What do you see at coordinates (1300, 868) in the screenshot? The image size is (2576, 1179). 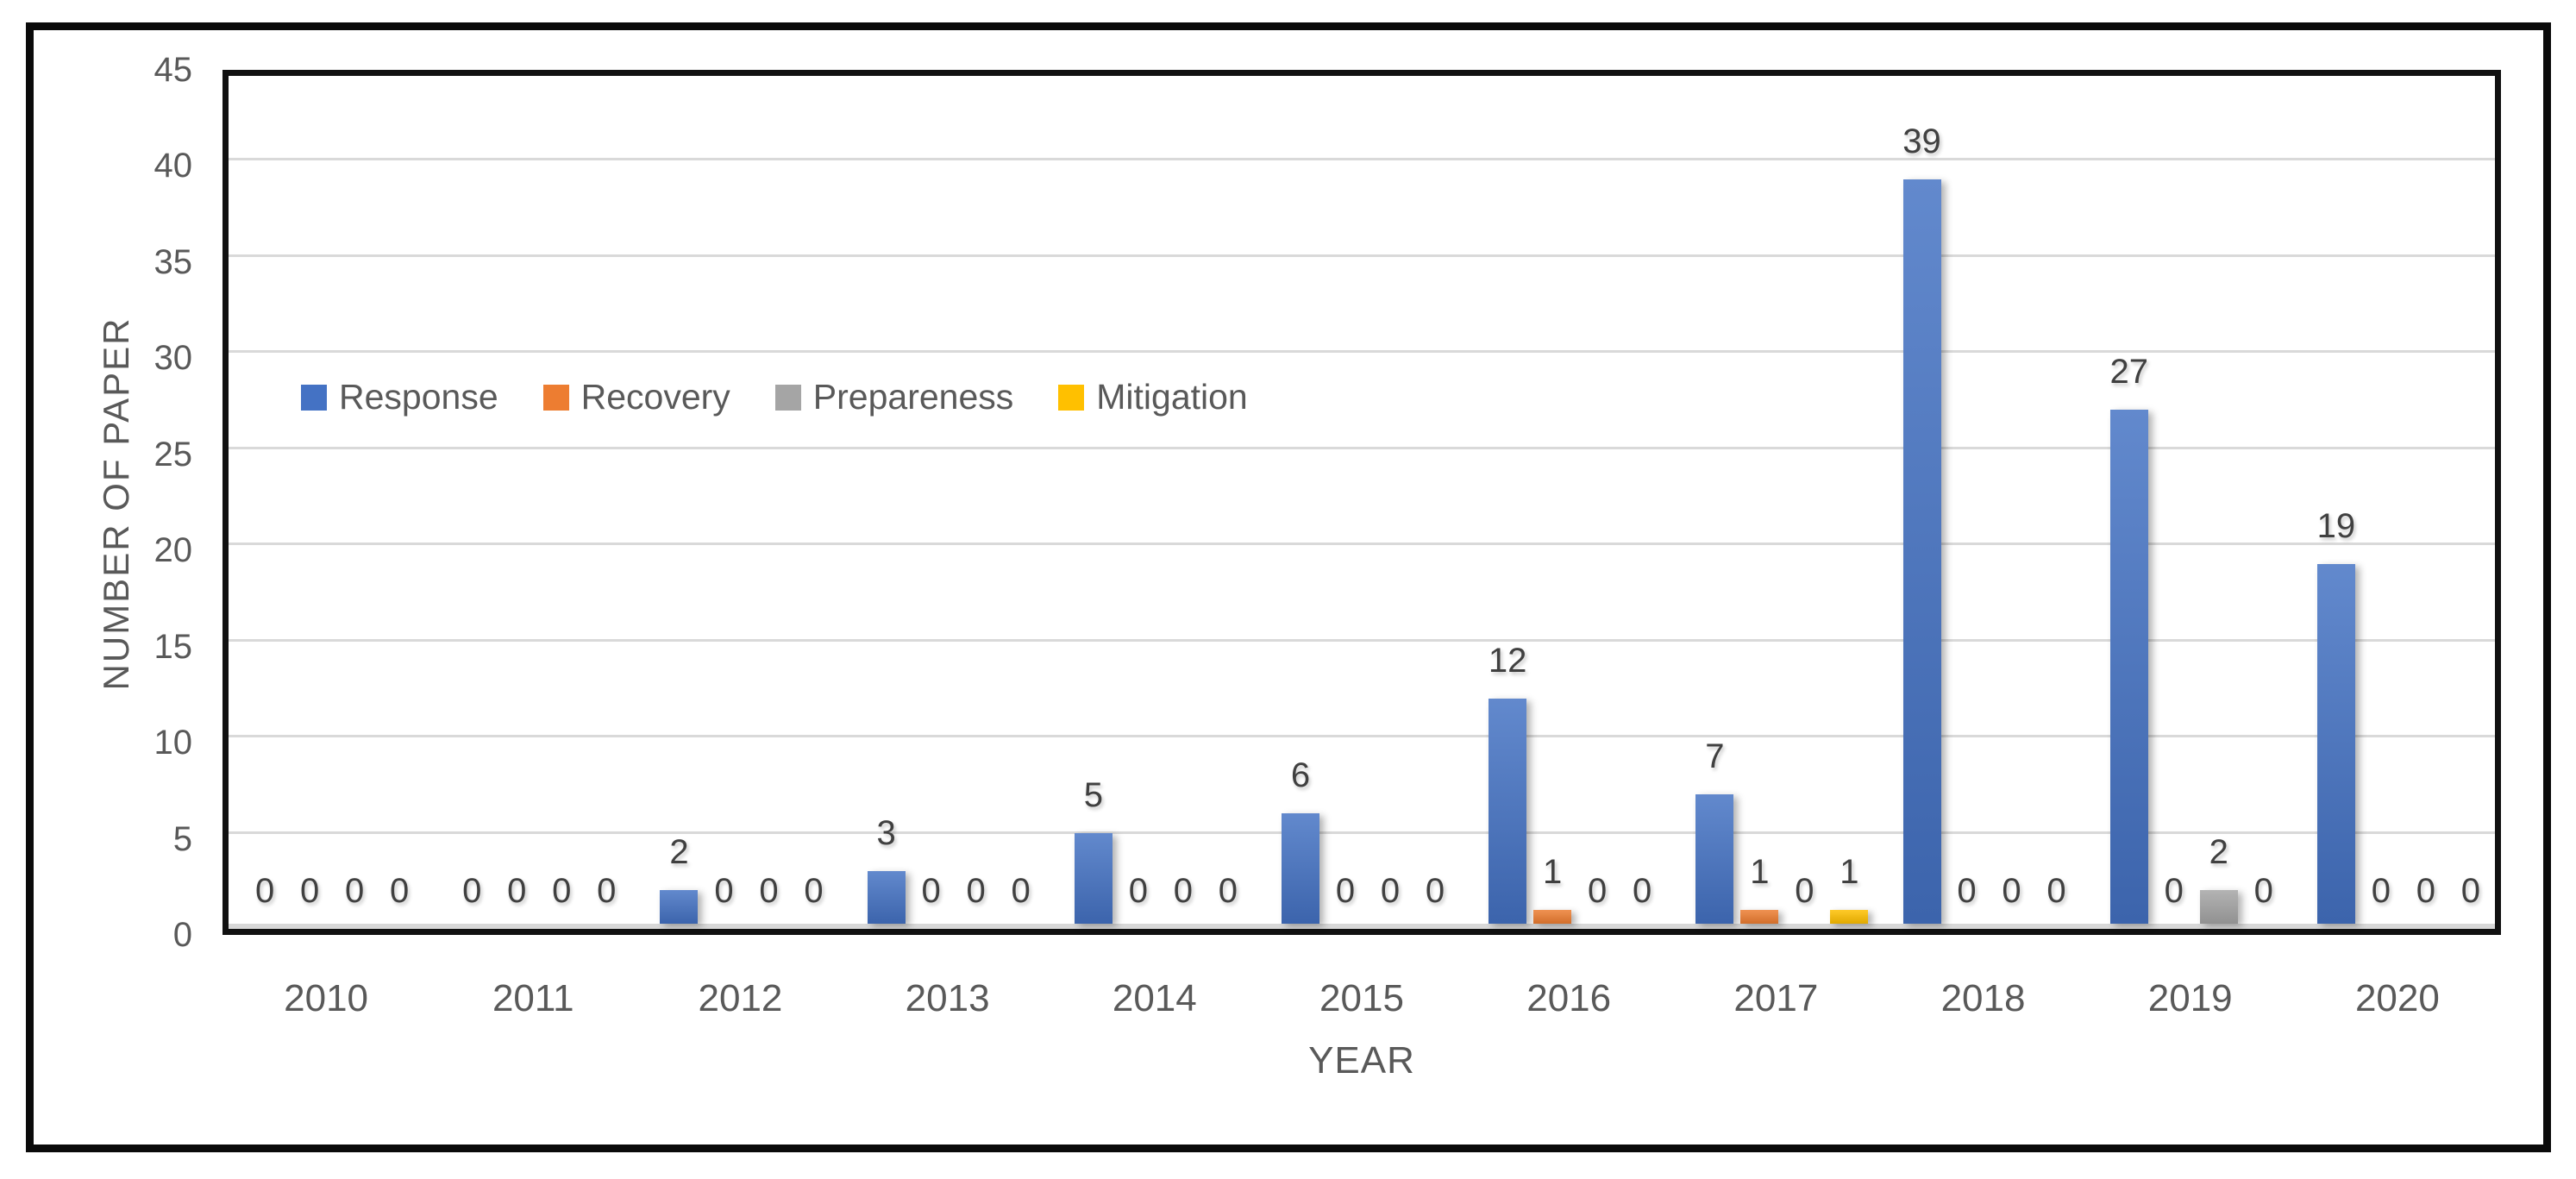 I see `bar-response-2015` at bounding box center [1300, 868].